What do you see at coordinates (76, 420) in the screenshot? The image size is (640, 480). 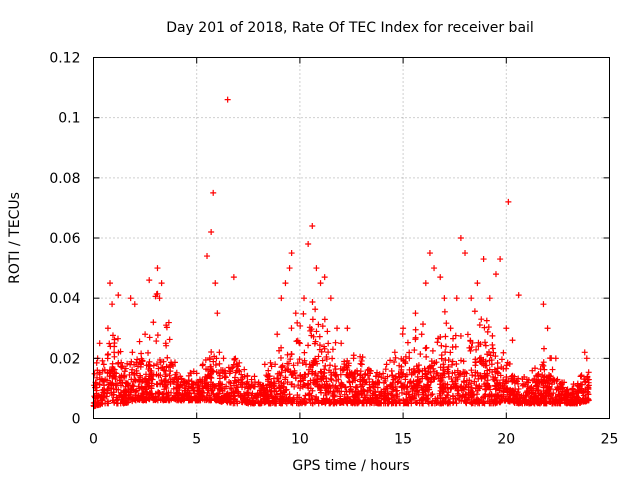 I see `y-tick-label: 0` at bounding box center [76, 420].